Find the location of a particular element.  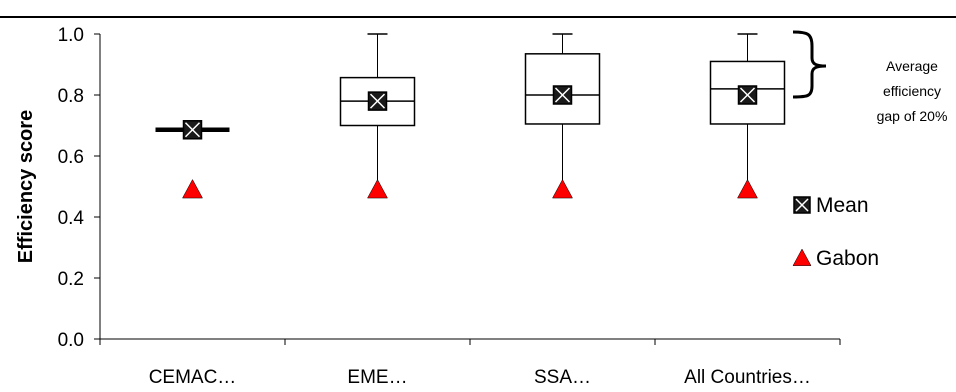

annotation-brace is located at coordinates (809, 64).